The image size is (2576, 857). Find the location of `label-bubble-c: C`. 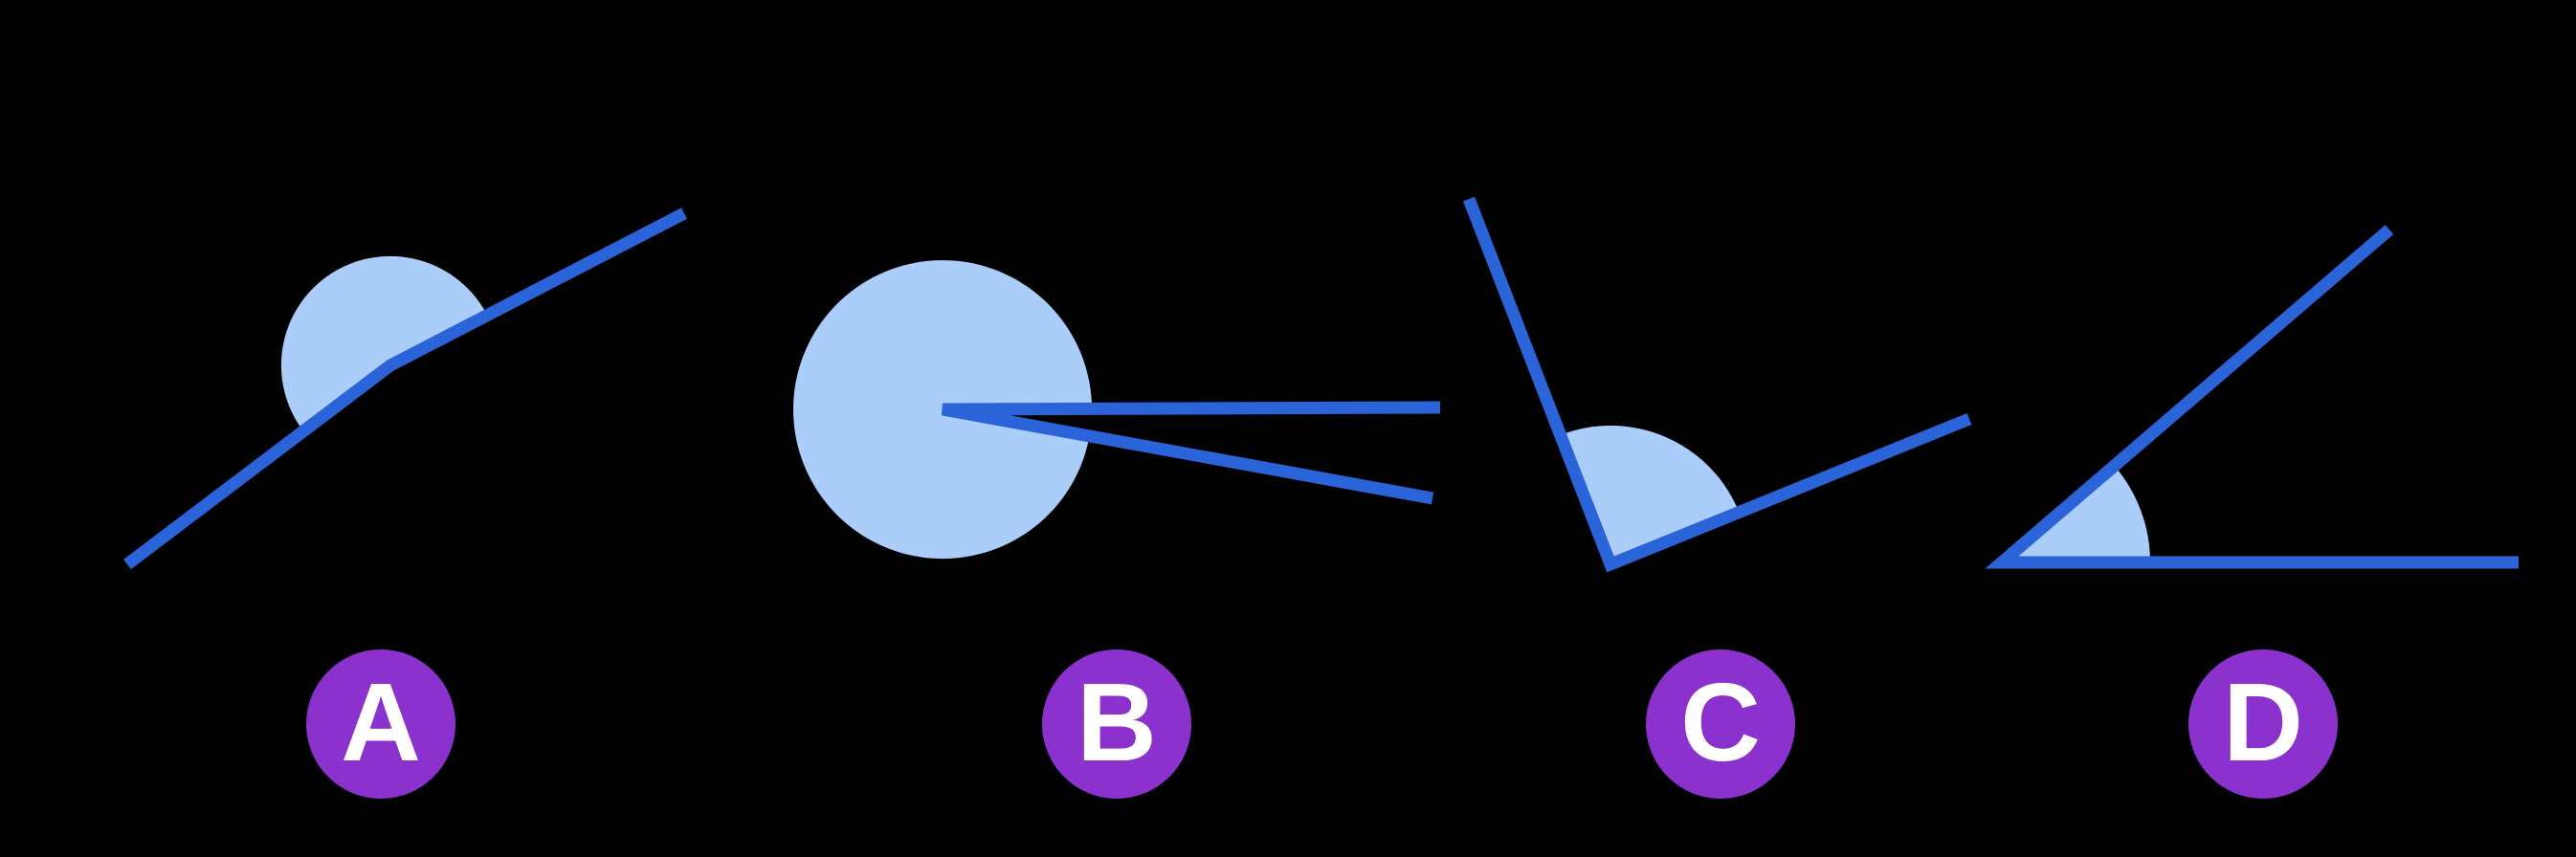

label-bubble-c: C is located at coordinates (1720, 724).